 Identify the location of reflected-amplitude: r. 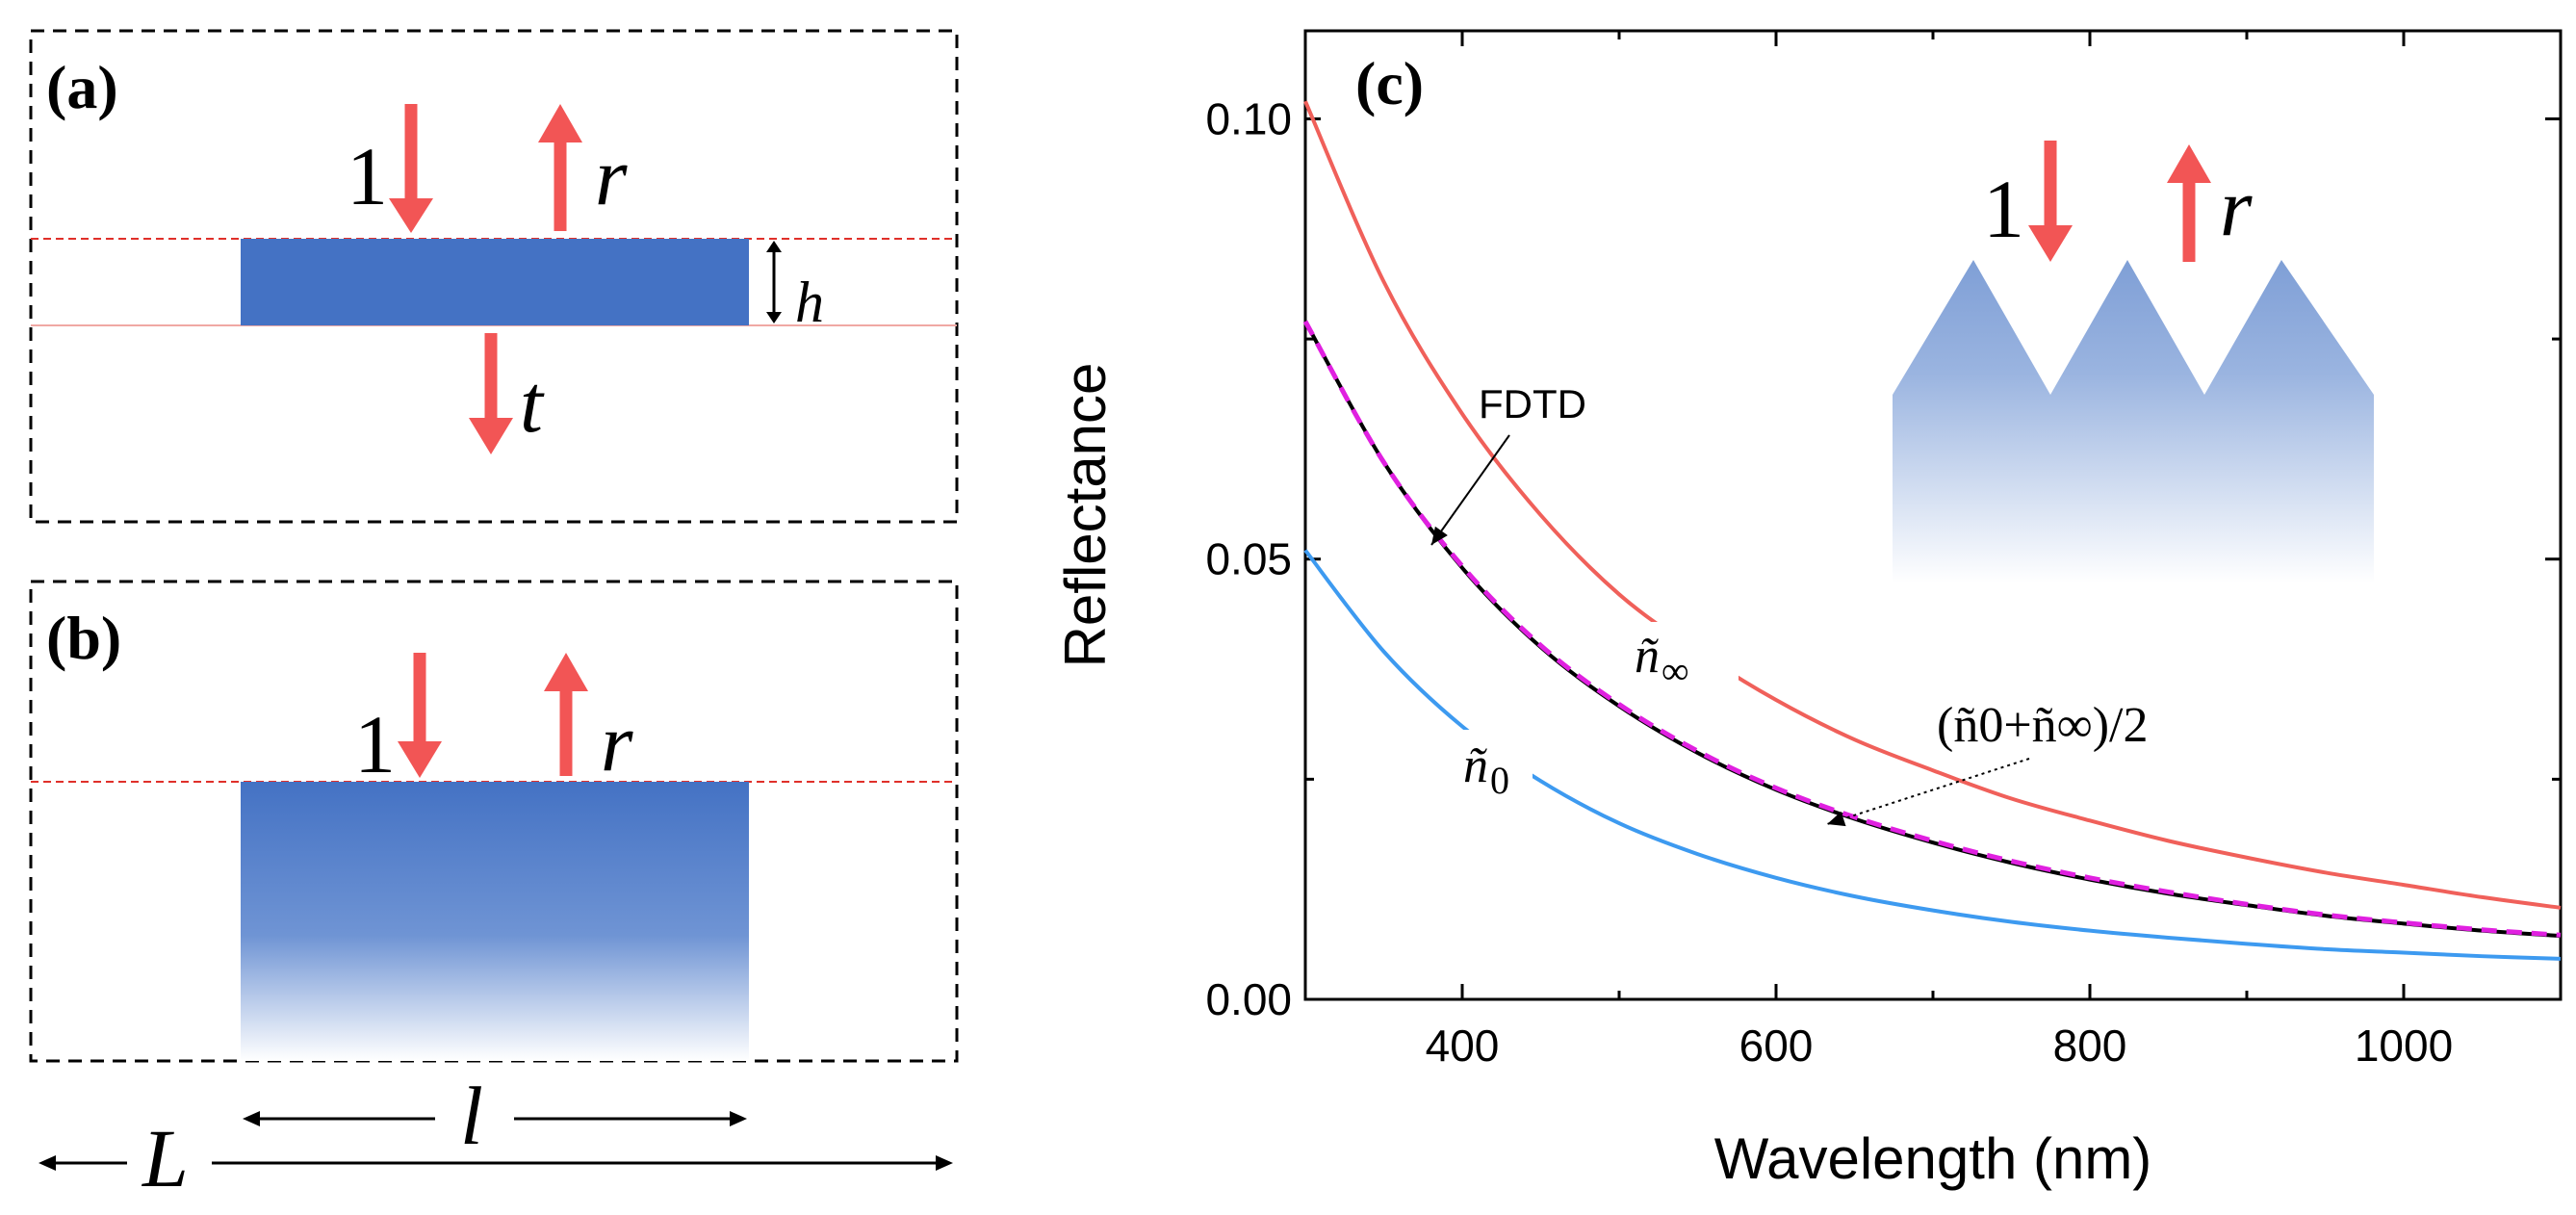
(611, 176).